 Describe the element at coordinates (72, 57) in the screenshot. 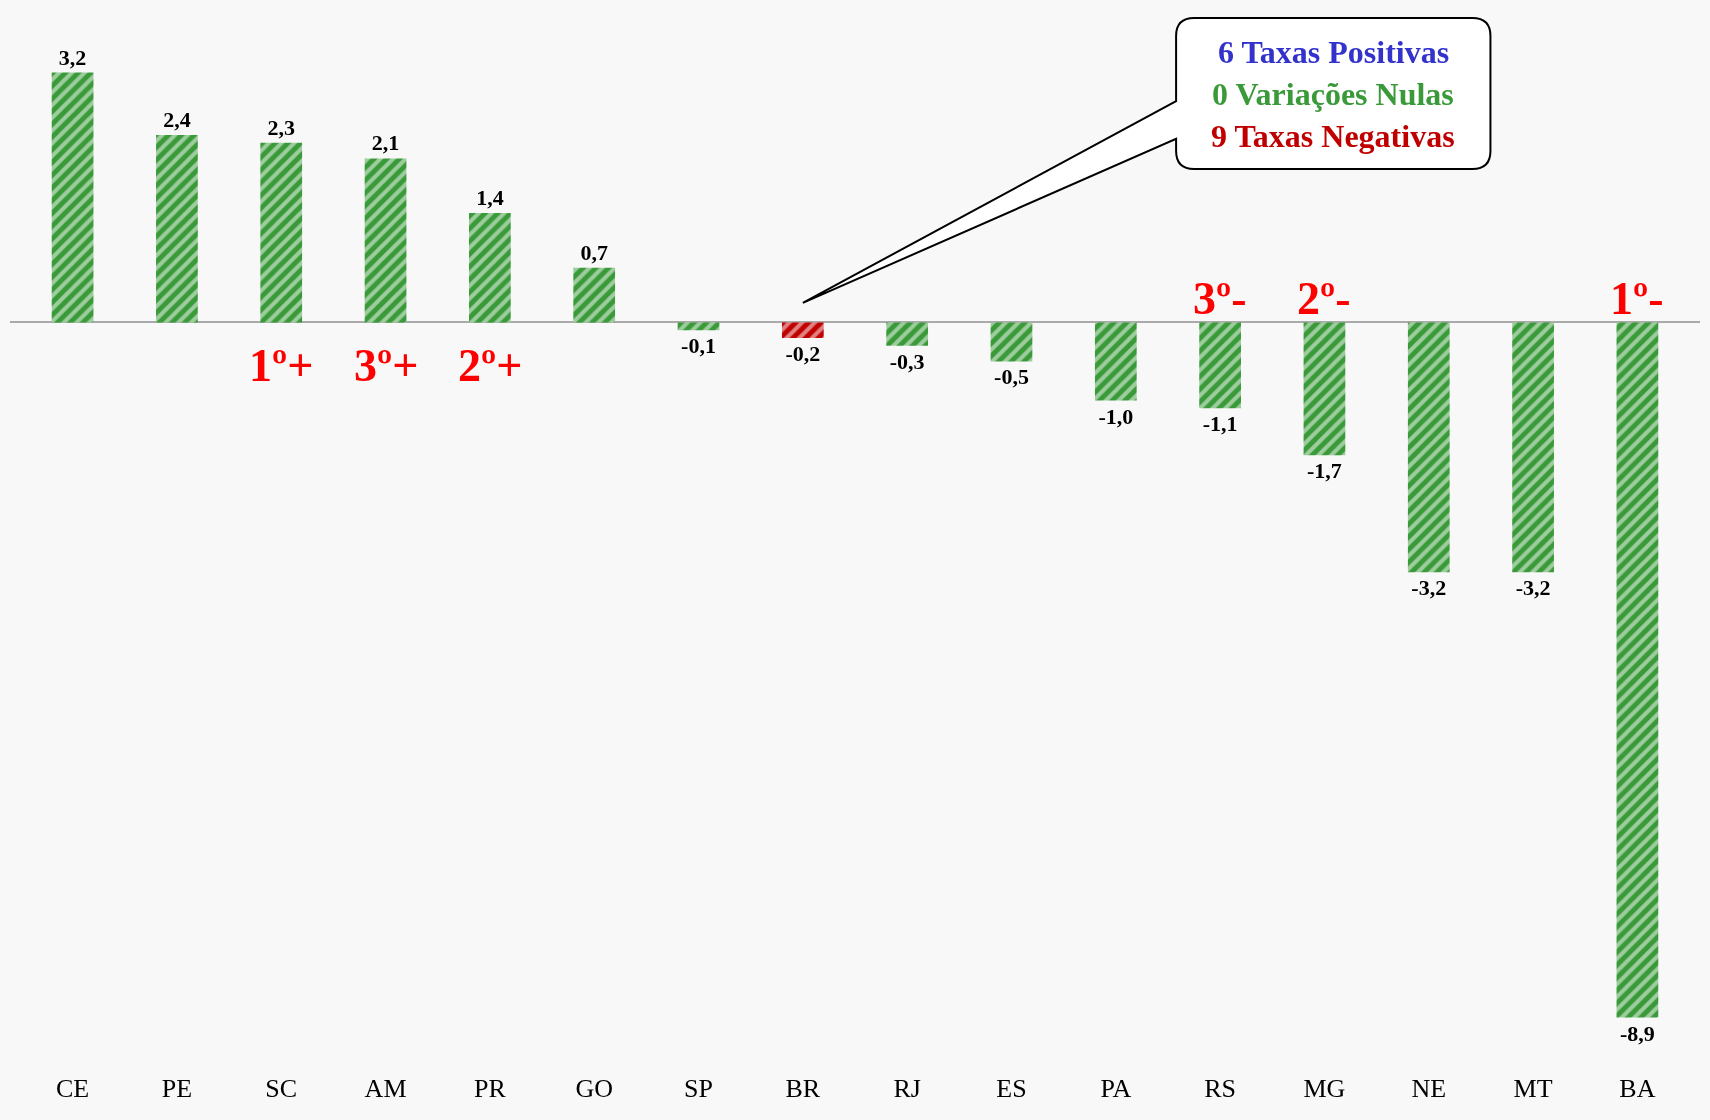

I see `data-label: 3,2` at that location.